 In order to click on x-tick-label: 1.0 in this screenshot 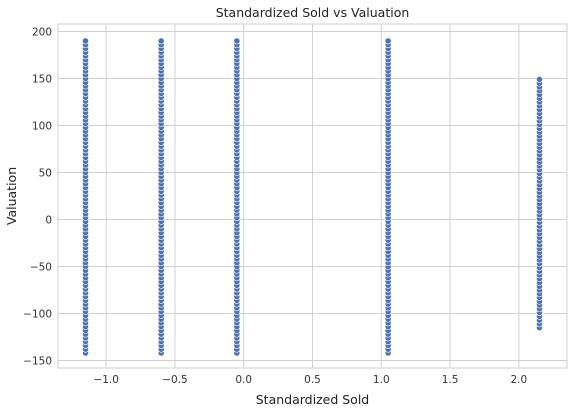, I will do `click(381, 380)`.